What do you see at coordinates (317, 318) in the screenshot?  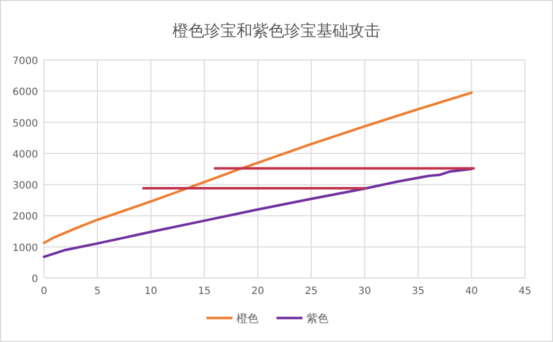 I see `legend-label: 紫色` at bounding box center [317, 318].